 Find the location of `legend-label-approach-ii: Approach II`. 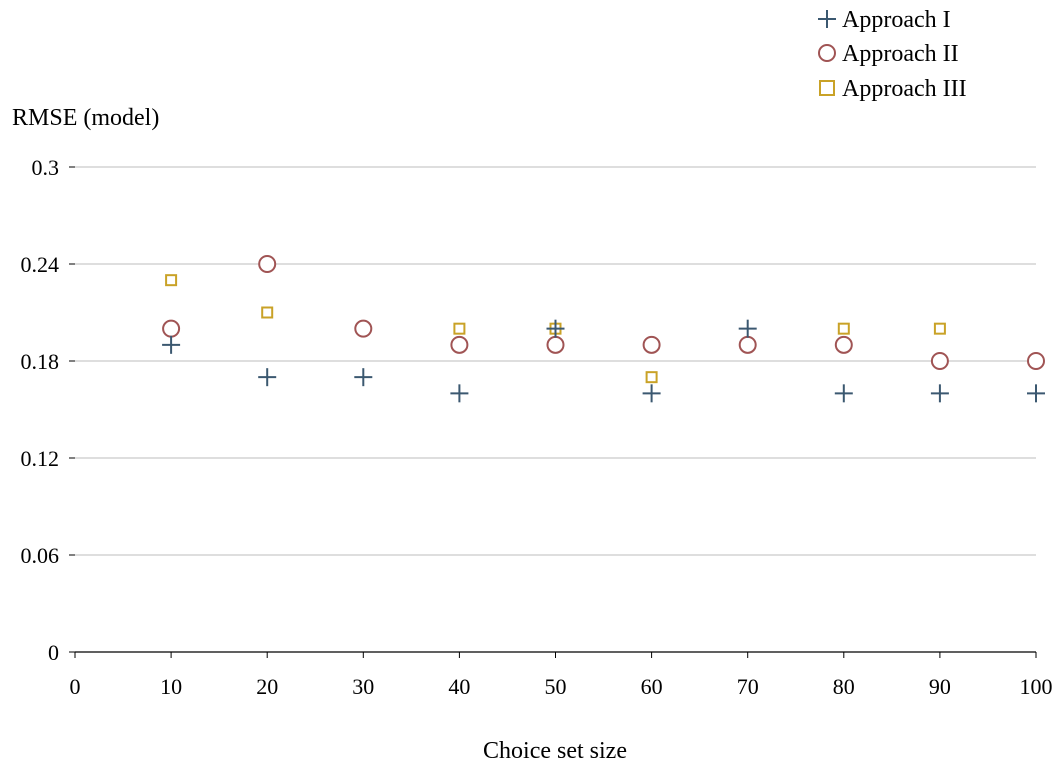

legend-label-approach-ii: Approach II is located at coordinates (900, 54).